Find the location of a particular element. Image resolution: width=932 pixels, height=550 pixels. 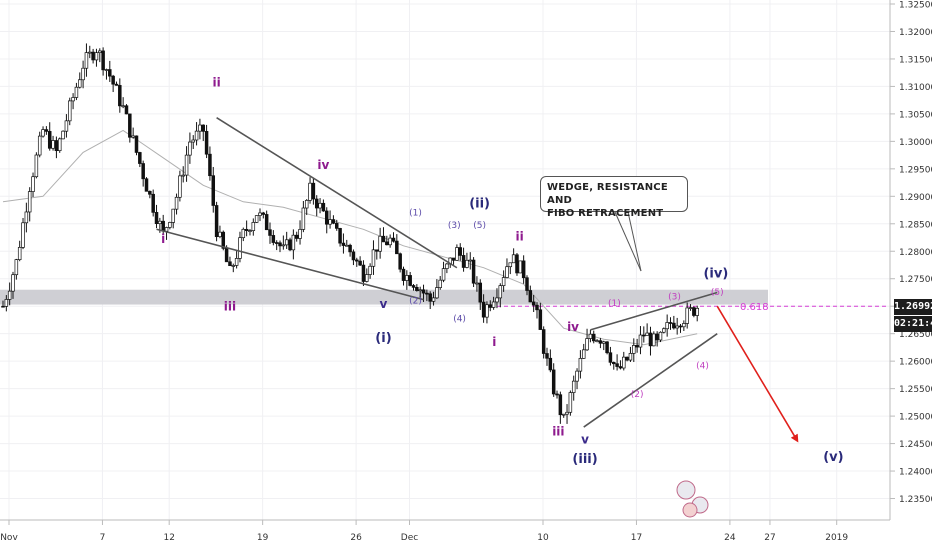

wave-label: (4) is located at coordinates (459, 320).